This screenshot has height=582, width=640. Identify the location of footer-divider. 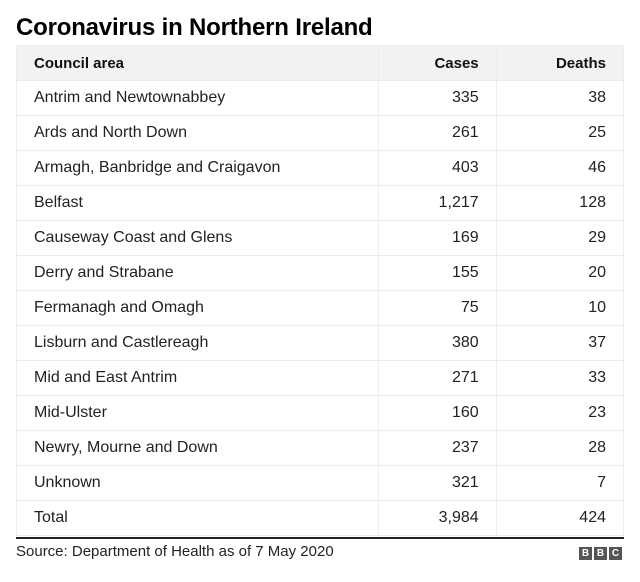
(320, 538).